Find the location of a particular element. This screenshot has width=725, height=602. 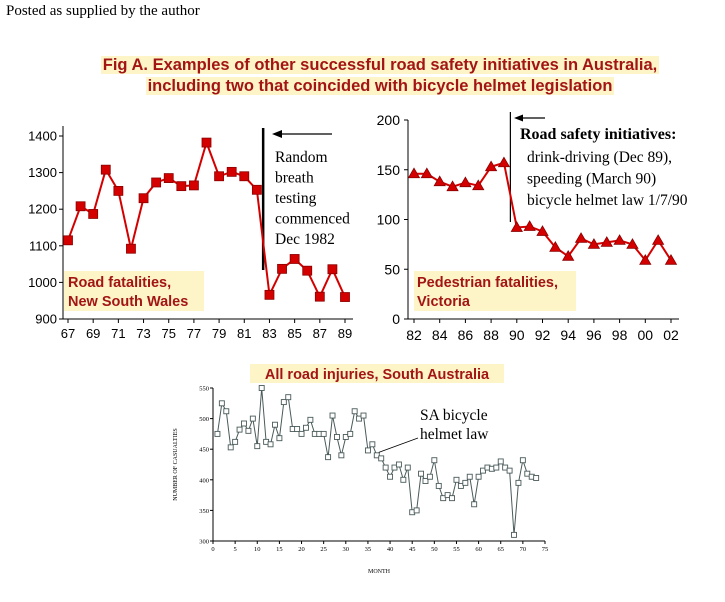

x-tick-label: 94 is located at coordinates (568, 335).